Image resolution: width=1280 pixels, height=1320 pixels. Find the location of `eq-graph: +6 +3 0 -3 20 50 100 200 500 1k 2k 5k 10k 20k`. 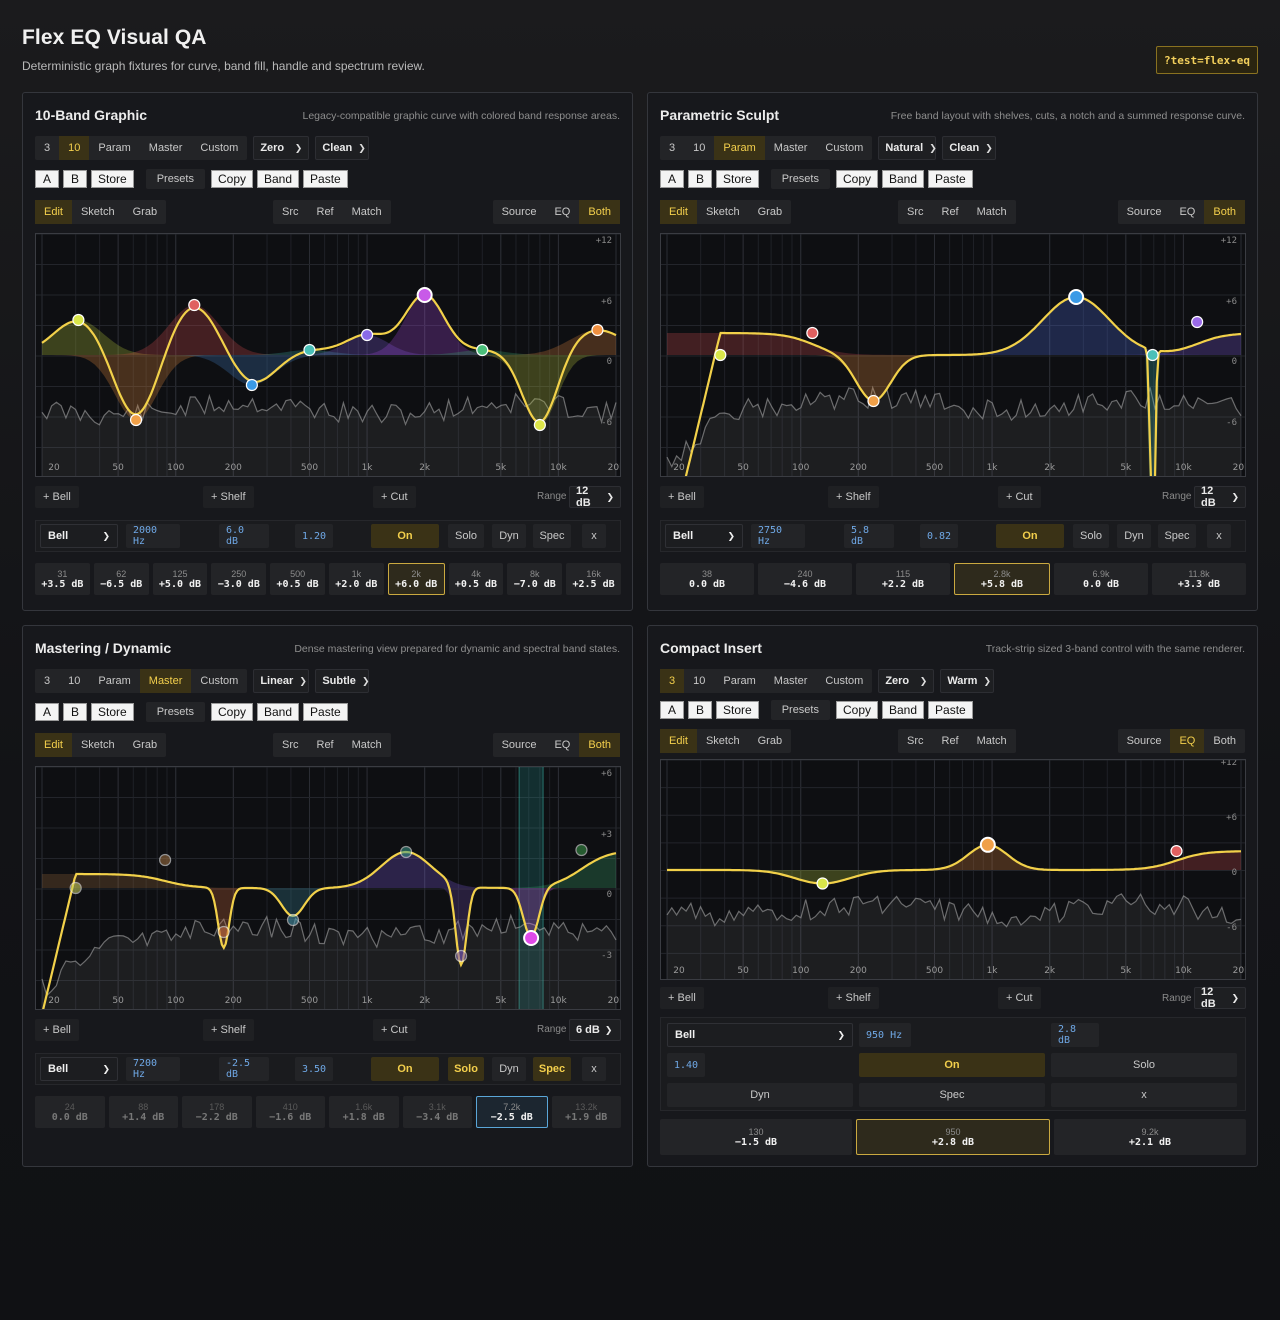

eq-graph: +6 +3 0 -3 20 50 100 200 500 1k 2k 5k 10k 20k is located at coordinates (328, 888).